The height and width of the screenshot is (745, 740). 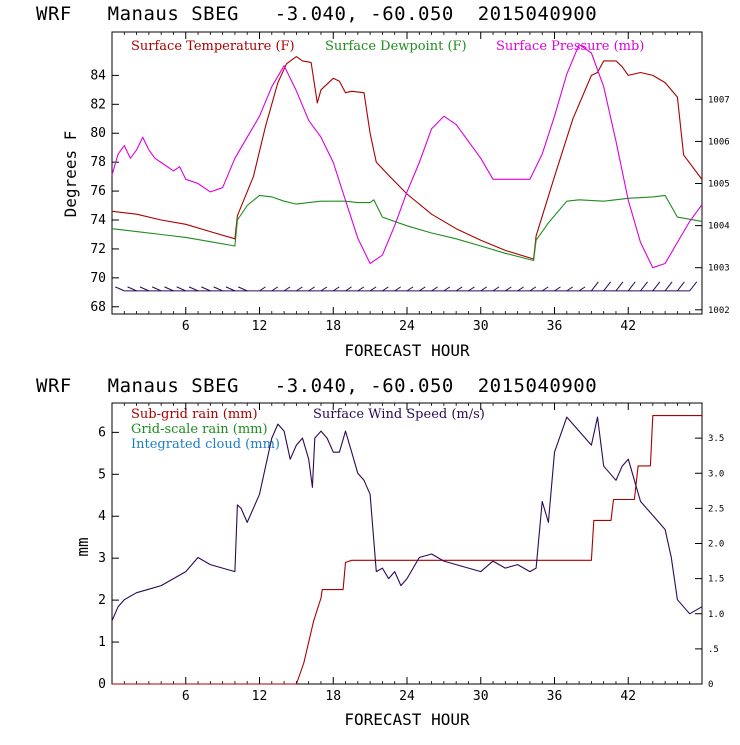 What do you see at coordinates (570, 46) in the screenshot?
I see `legend-surface-pressure: Surface Pressure (mb)` at bounding box center [570, 46].